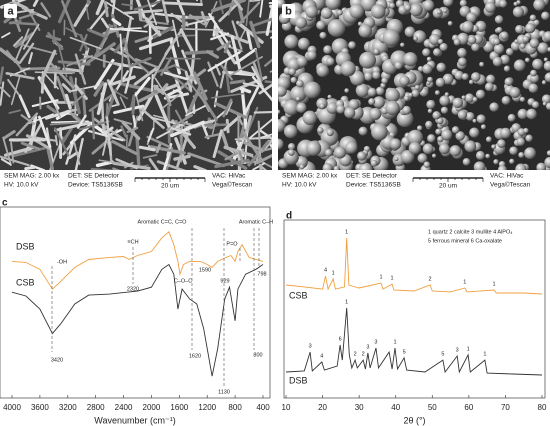  What do you see at coordinates (12, 407) in the screenshot?
I see `x-tick-label: 4000` at bounding box center [12, 407].